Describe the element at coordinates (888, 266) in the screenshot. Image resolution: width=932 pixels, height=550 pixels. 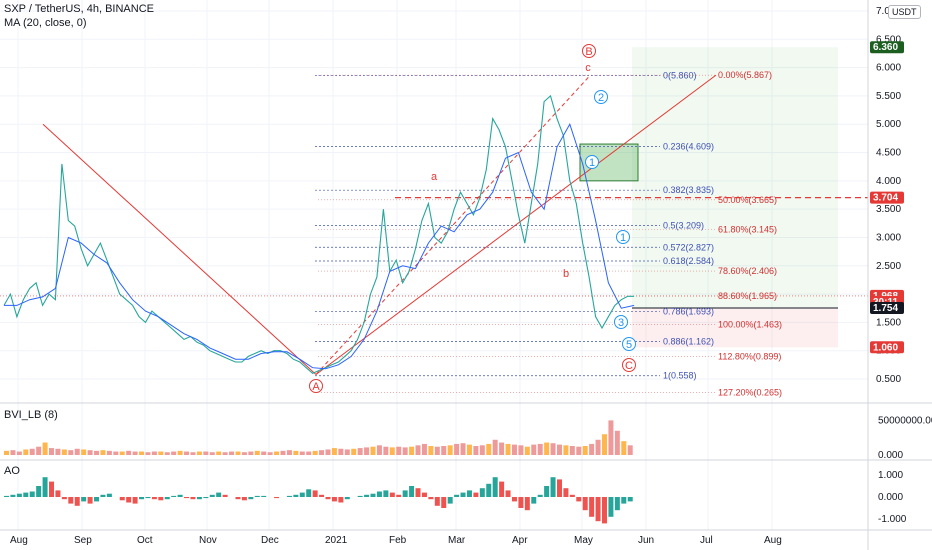
I see `y-tick-label: 2.500` at that location.